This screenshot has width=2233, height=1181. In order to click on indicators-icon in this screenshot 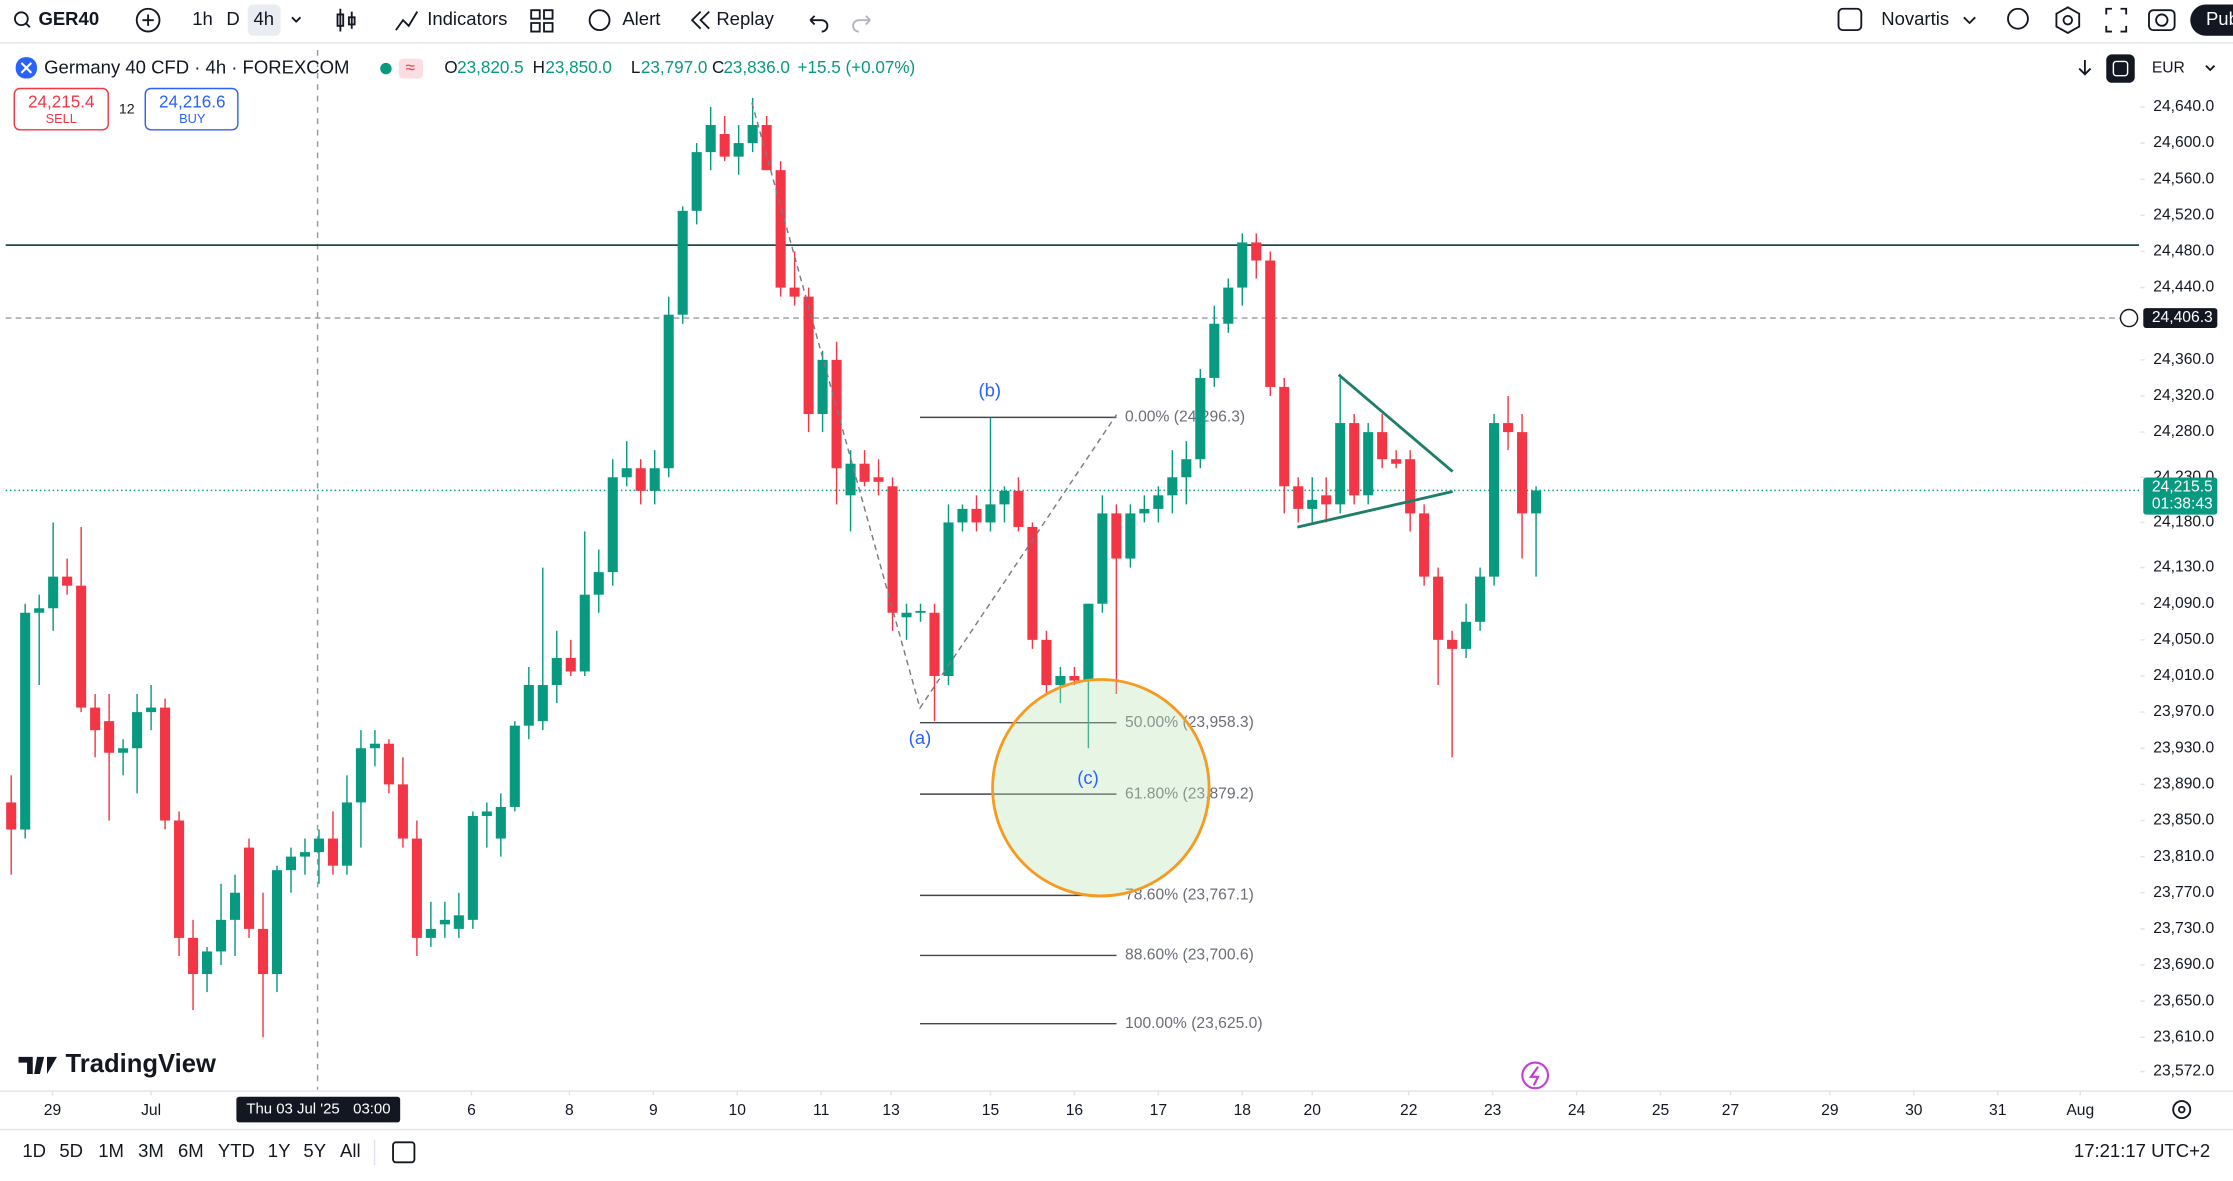, I will do `click(407, 21)`.